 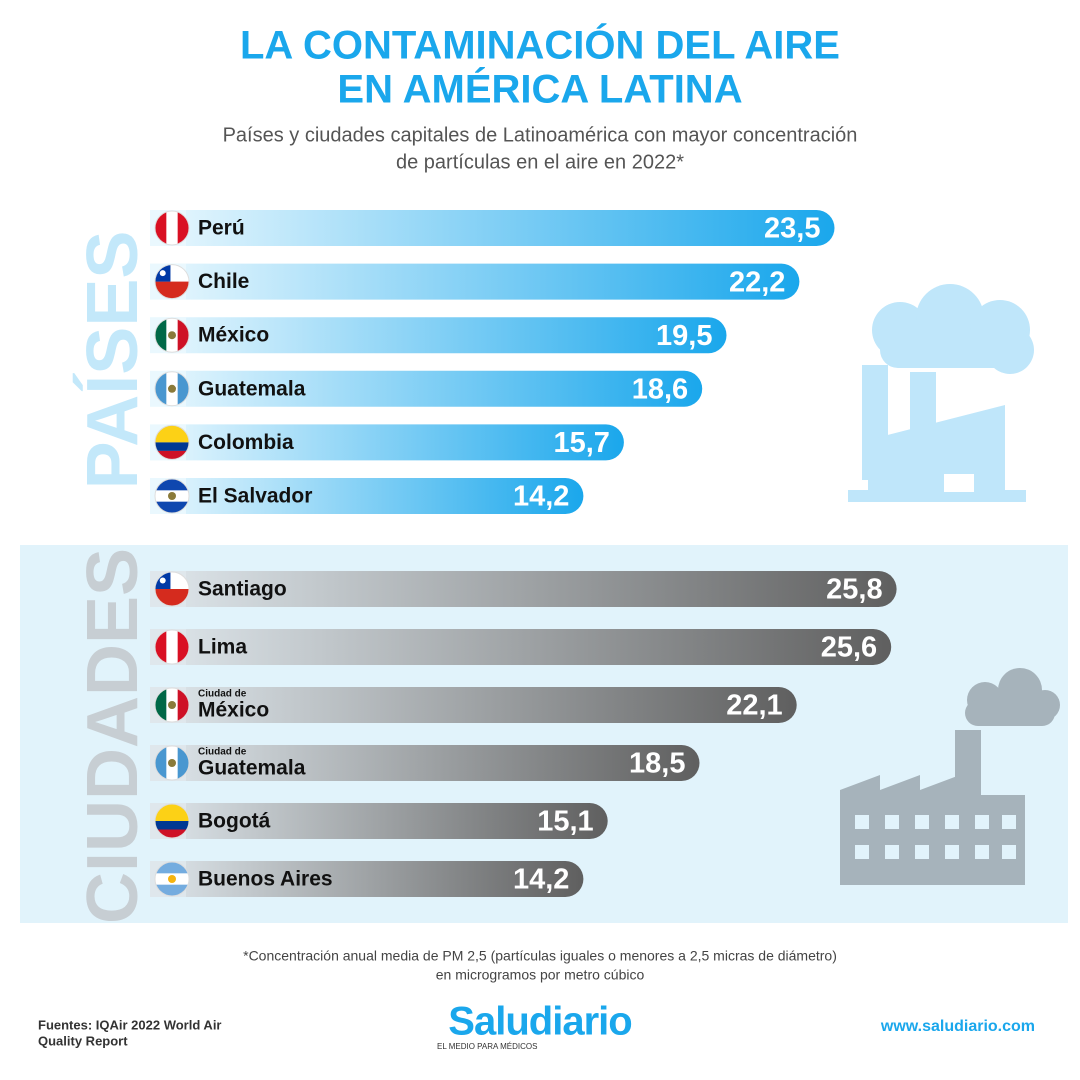 What do you see at coordinates (539, 89) in the screenshot?
I see `title: EN AMÉRICA LATINA` at bounding box center [539, 89].